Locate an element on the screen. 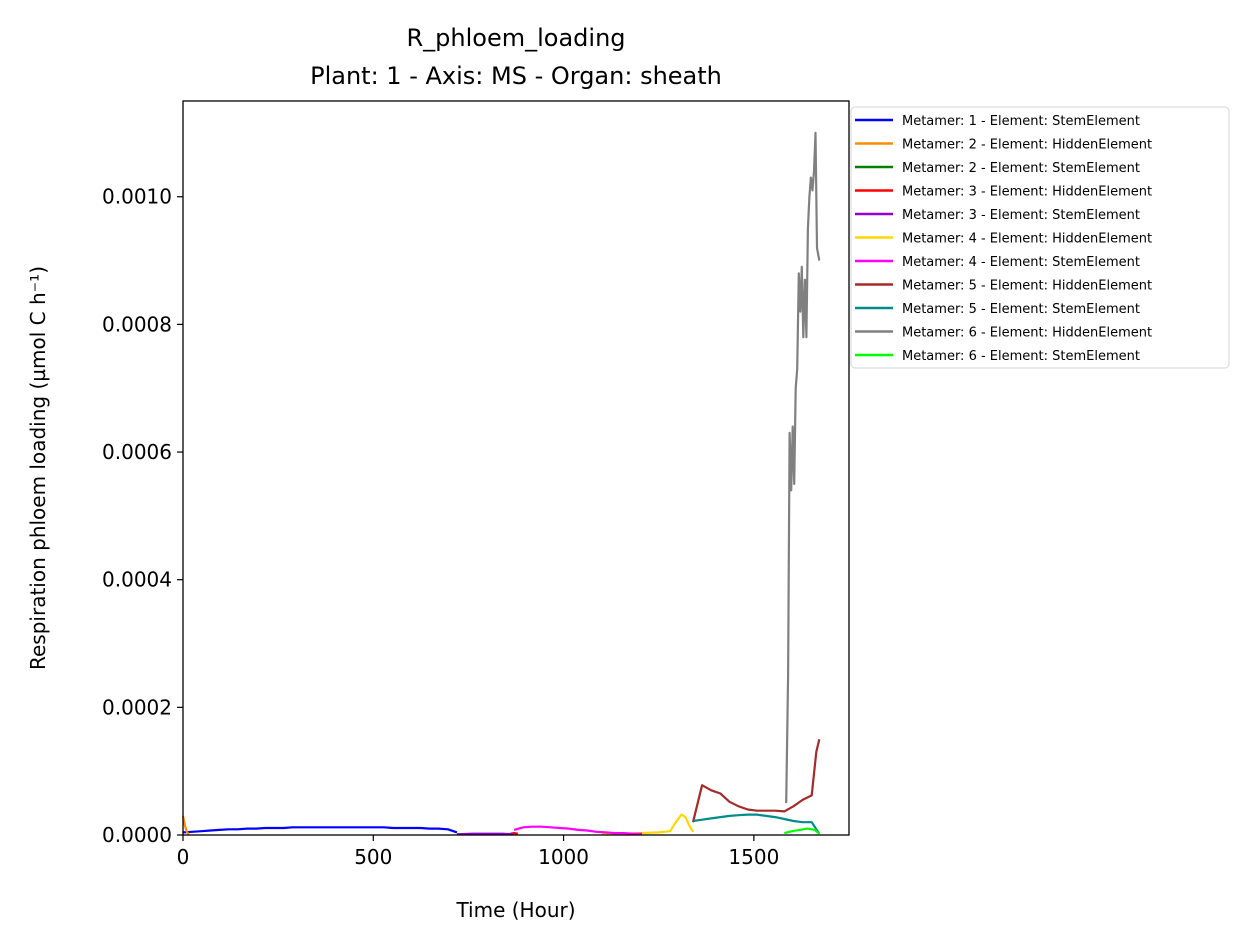 The image size is (1249, 943). x-axis-label: Time (Hour) is located at coordinates (515, 910).